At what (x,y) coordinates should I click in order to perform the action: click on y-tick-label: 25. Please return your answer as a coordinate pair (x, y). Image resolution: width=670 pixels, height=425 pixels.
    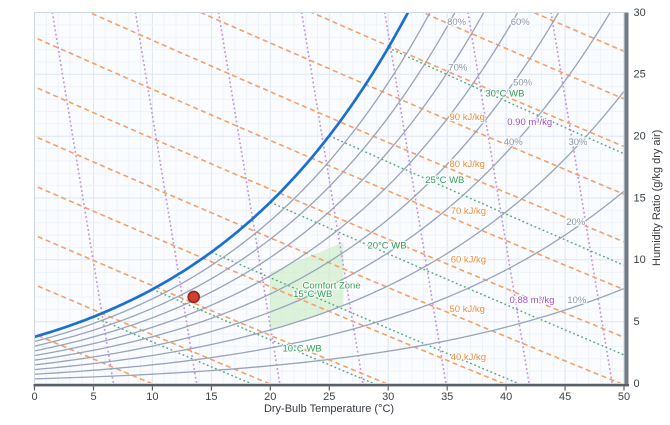
    Looking at the image, I should click on (640, 75).